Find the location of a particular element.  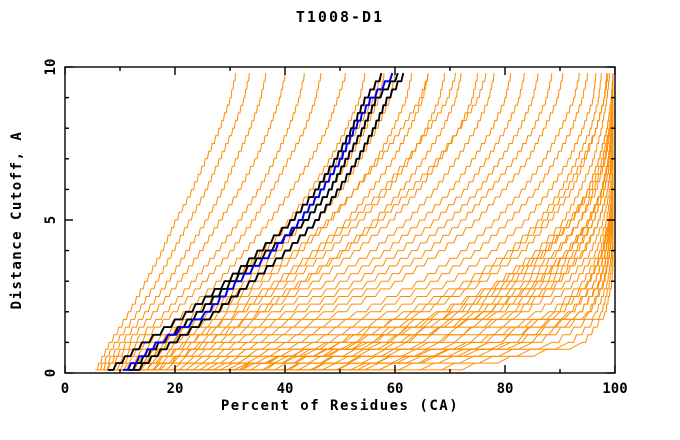

x-tick-label: 60 is located at coordinates (395, 389).